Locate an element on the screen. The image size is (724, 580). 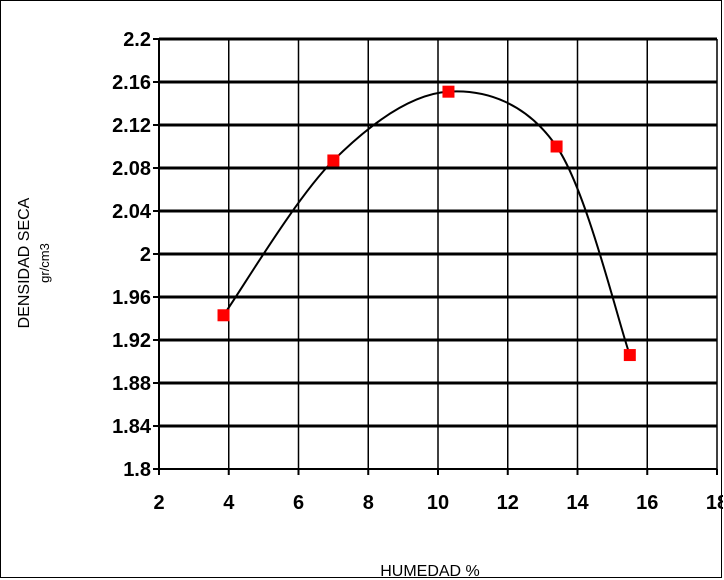
x-tick-label: 6 is located at coordinates (298, 503).